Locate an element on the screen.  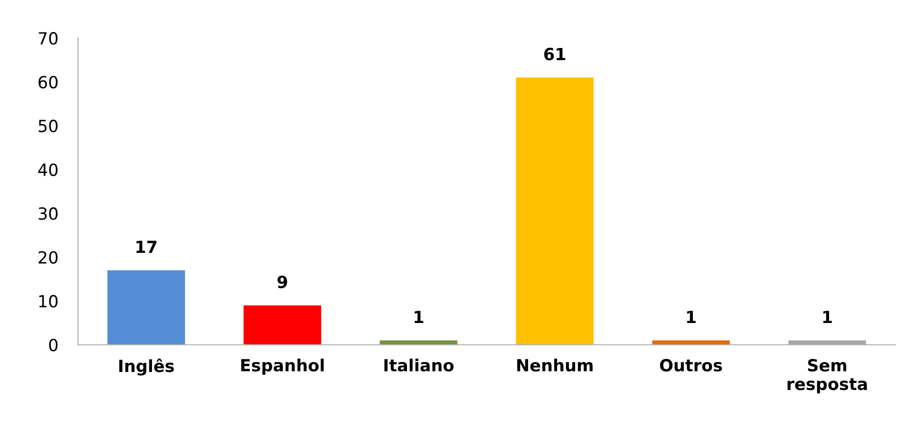
y-tick-label: 60 is located at coordinates (48, 82).